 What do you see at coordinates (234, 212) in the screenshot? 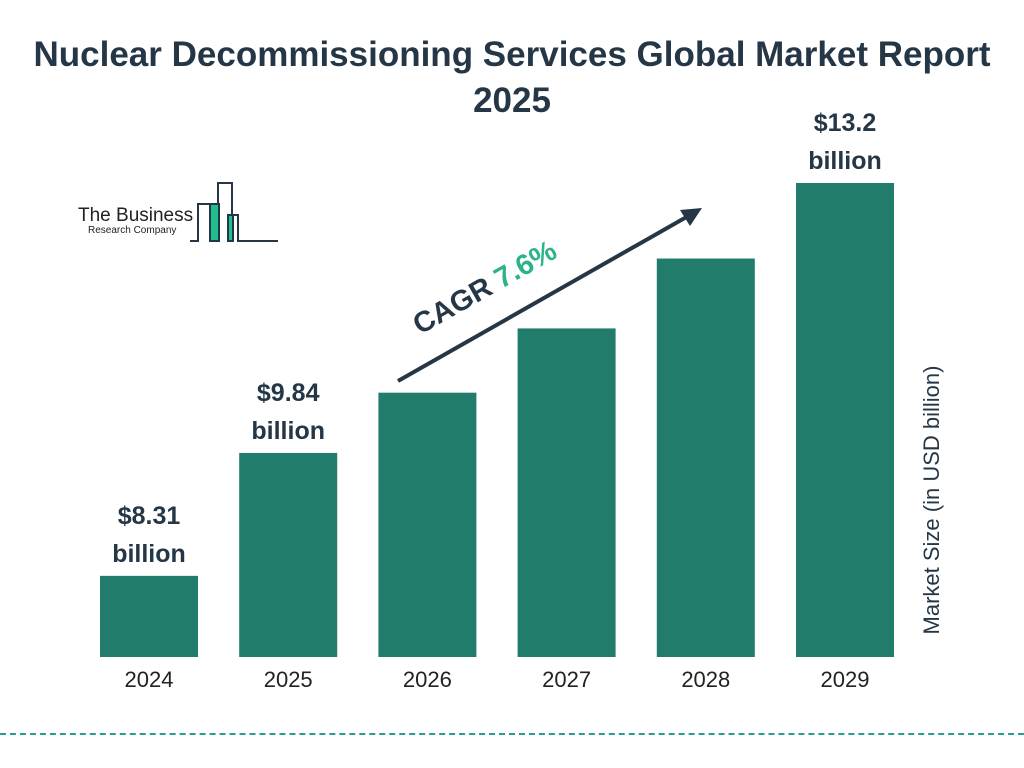
I see `logo-buildings-icon` at bounding box center [234, 212].